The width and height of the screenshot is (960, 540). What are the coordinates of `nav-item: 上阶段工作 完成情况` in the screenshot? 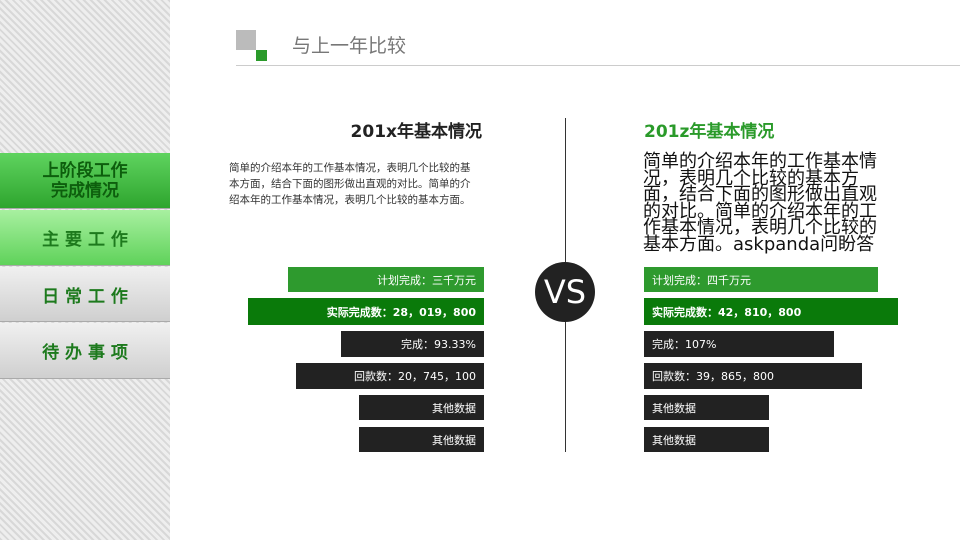 It's located at (85, 181).